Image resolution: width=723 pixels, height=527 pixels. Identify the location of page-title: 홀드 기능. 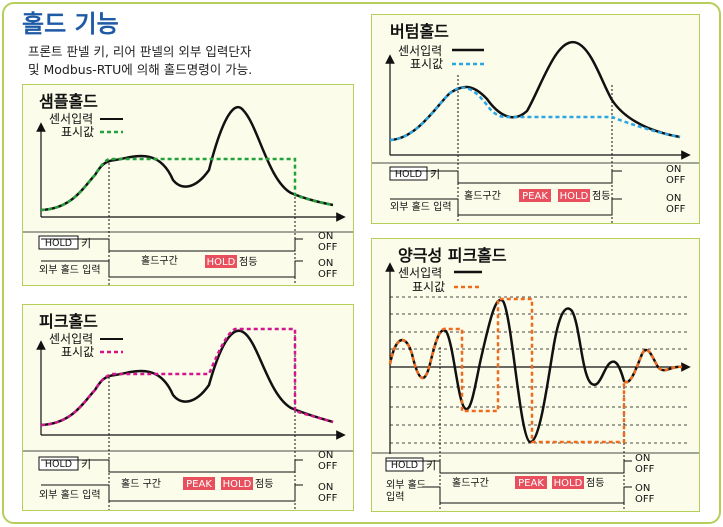
(70, 24).